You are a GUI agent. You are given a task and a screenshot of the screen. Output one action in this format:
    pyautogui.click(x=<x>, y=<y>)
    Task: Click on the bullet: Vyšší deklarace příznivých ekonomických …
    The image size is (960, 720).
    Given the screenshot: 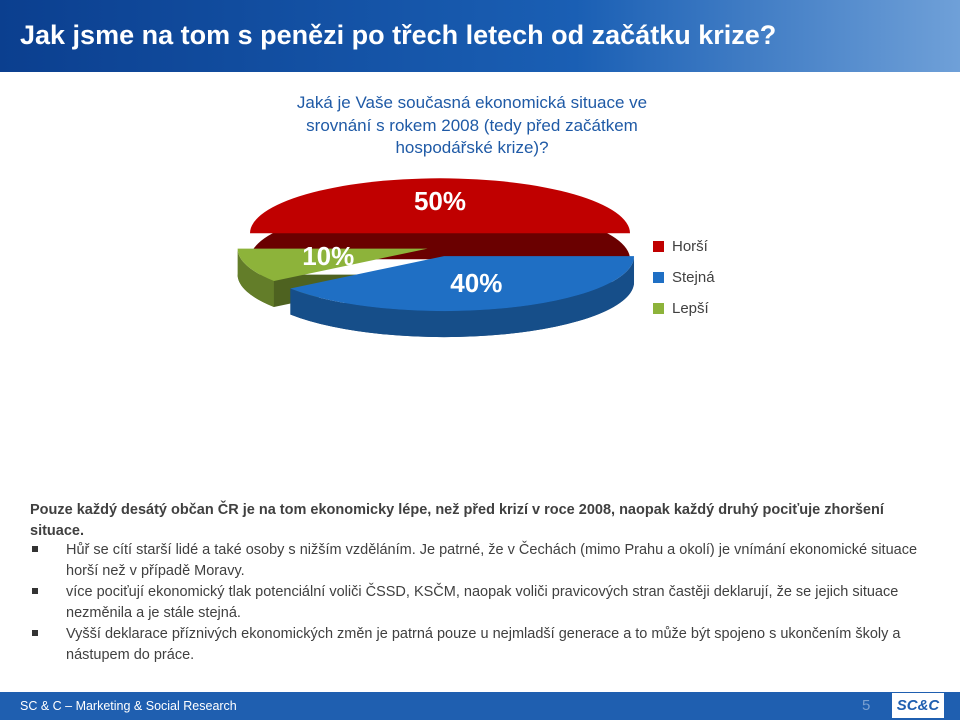 What is the action you would take?
    pyautogui.click(x=489, y=644)
    